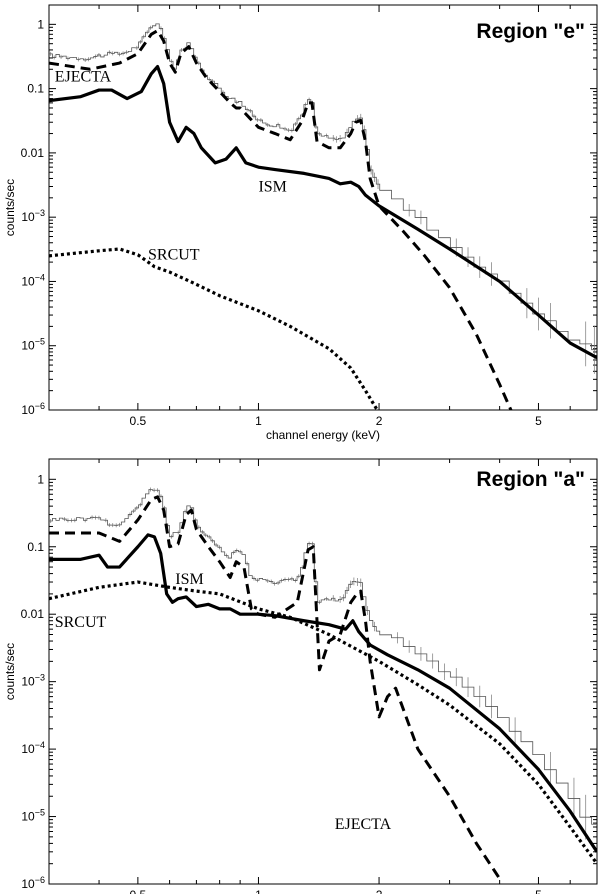  What do you see at coordinates (323, 435) in the screenshot?
I see `x-axis-label: channel energy (keV)` at bounding box center [323, 435].